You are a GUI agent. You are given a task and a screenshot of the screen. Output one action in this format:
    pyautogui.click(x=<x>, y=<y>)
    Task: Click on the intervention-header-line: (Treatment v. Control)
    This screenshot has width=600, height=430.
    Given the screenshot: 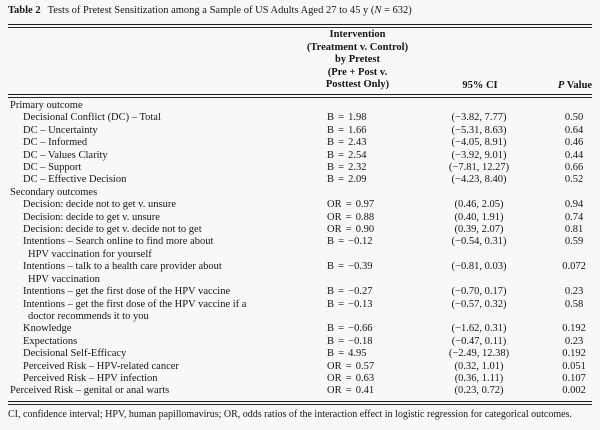 What is the action you would take?
    pyautogui.click(x=357, y=47)
    